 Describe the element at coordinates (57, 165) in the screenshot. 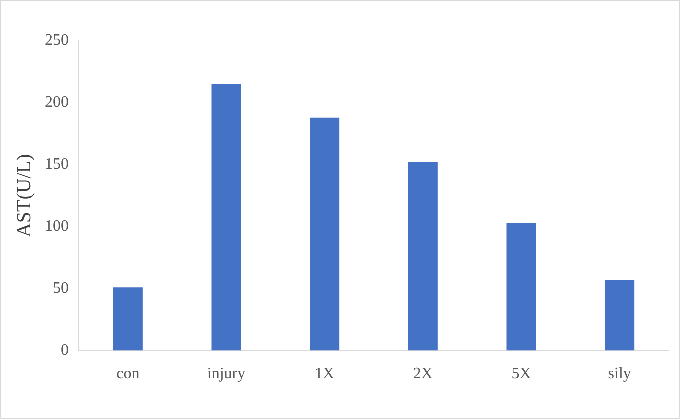

I see `y-tick-label: 150` at that location.